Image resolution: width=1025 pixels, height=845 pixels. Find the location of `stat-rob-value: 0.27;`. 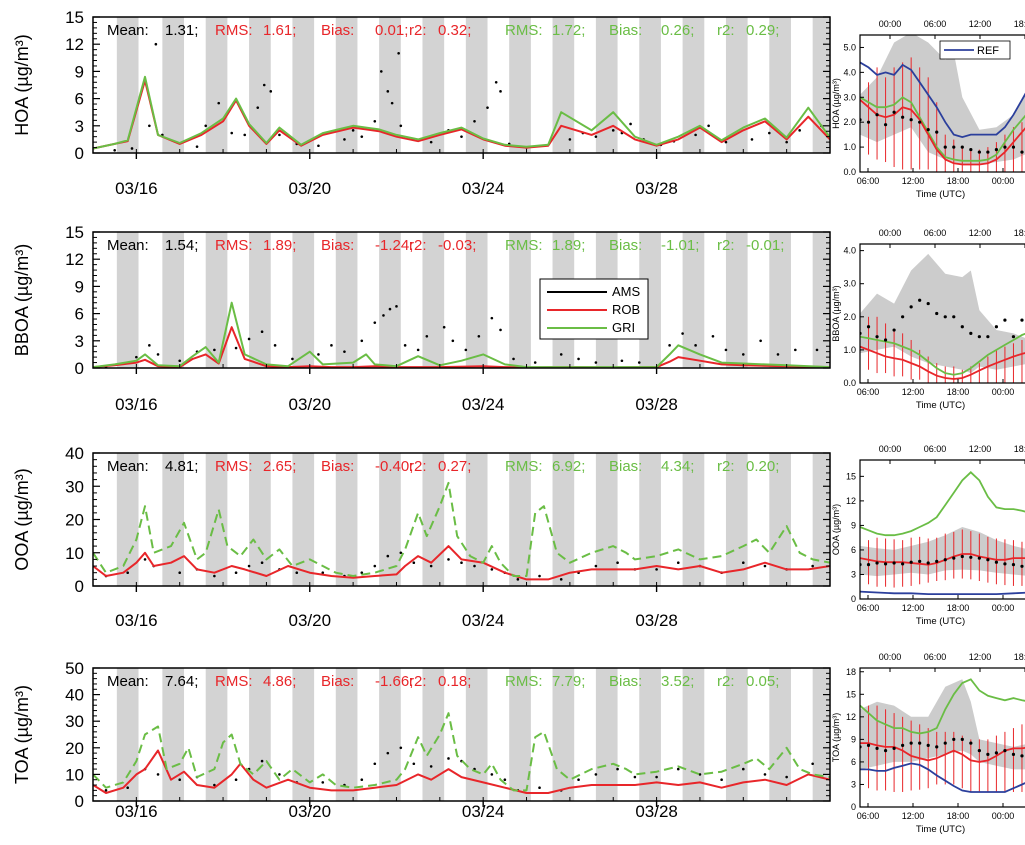

stat-rob-value: 0.27; is located at coordinates (454, 466).